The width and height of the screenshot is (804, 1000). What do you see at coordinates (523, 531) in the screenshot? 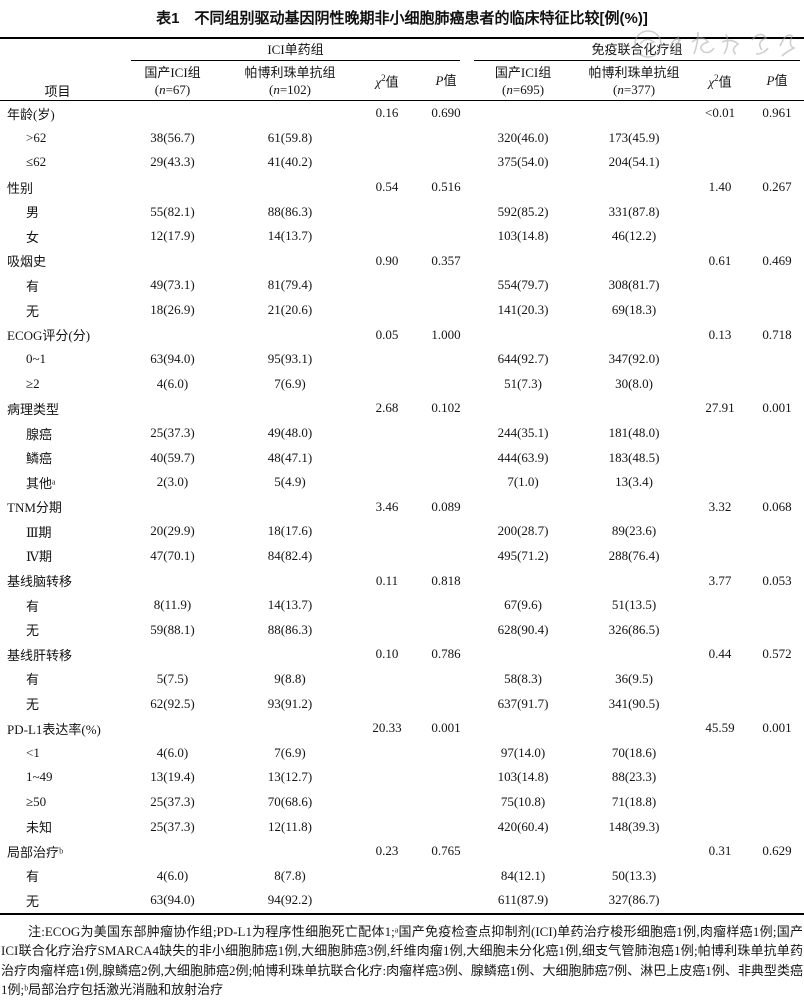
I see `data-cell: 200(28.7)` at bounding box center [523, 531].